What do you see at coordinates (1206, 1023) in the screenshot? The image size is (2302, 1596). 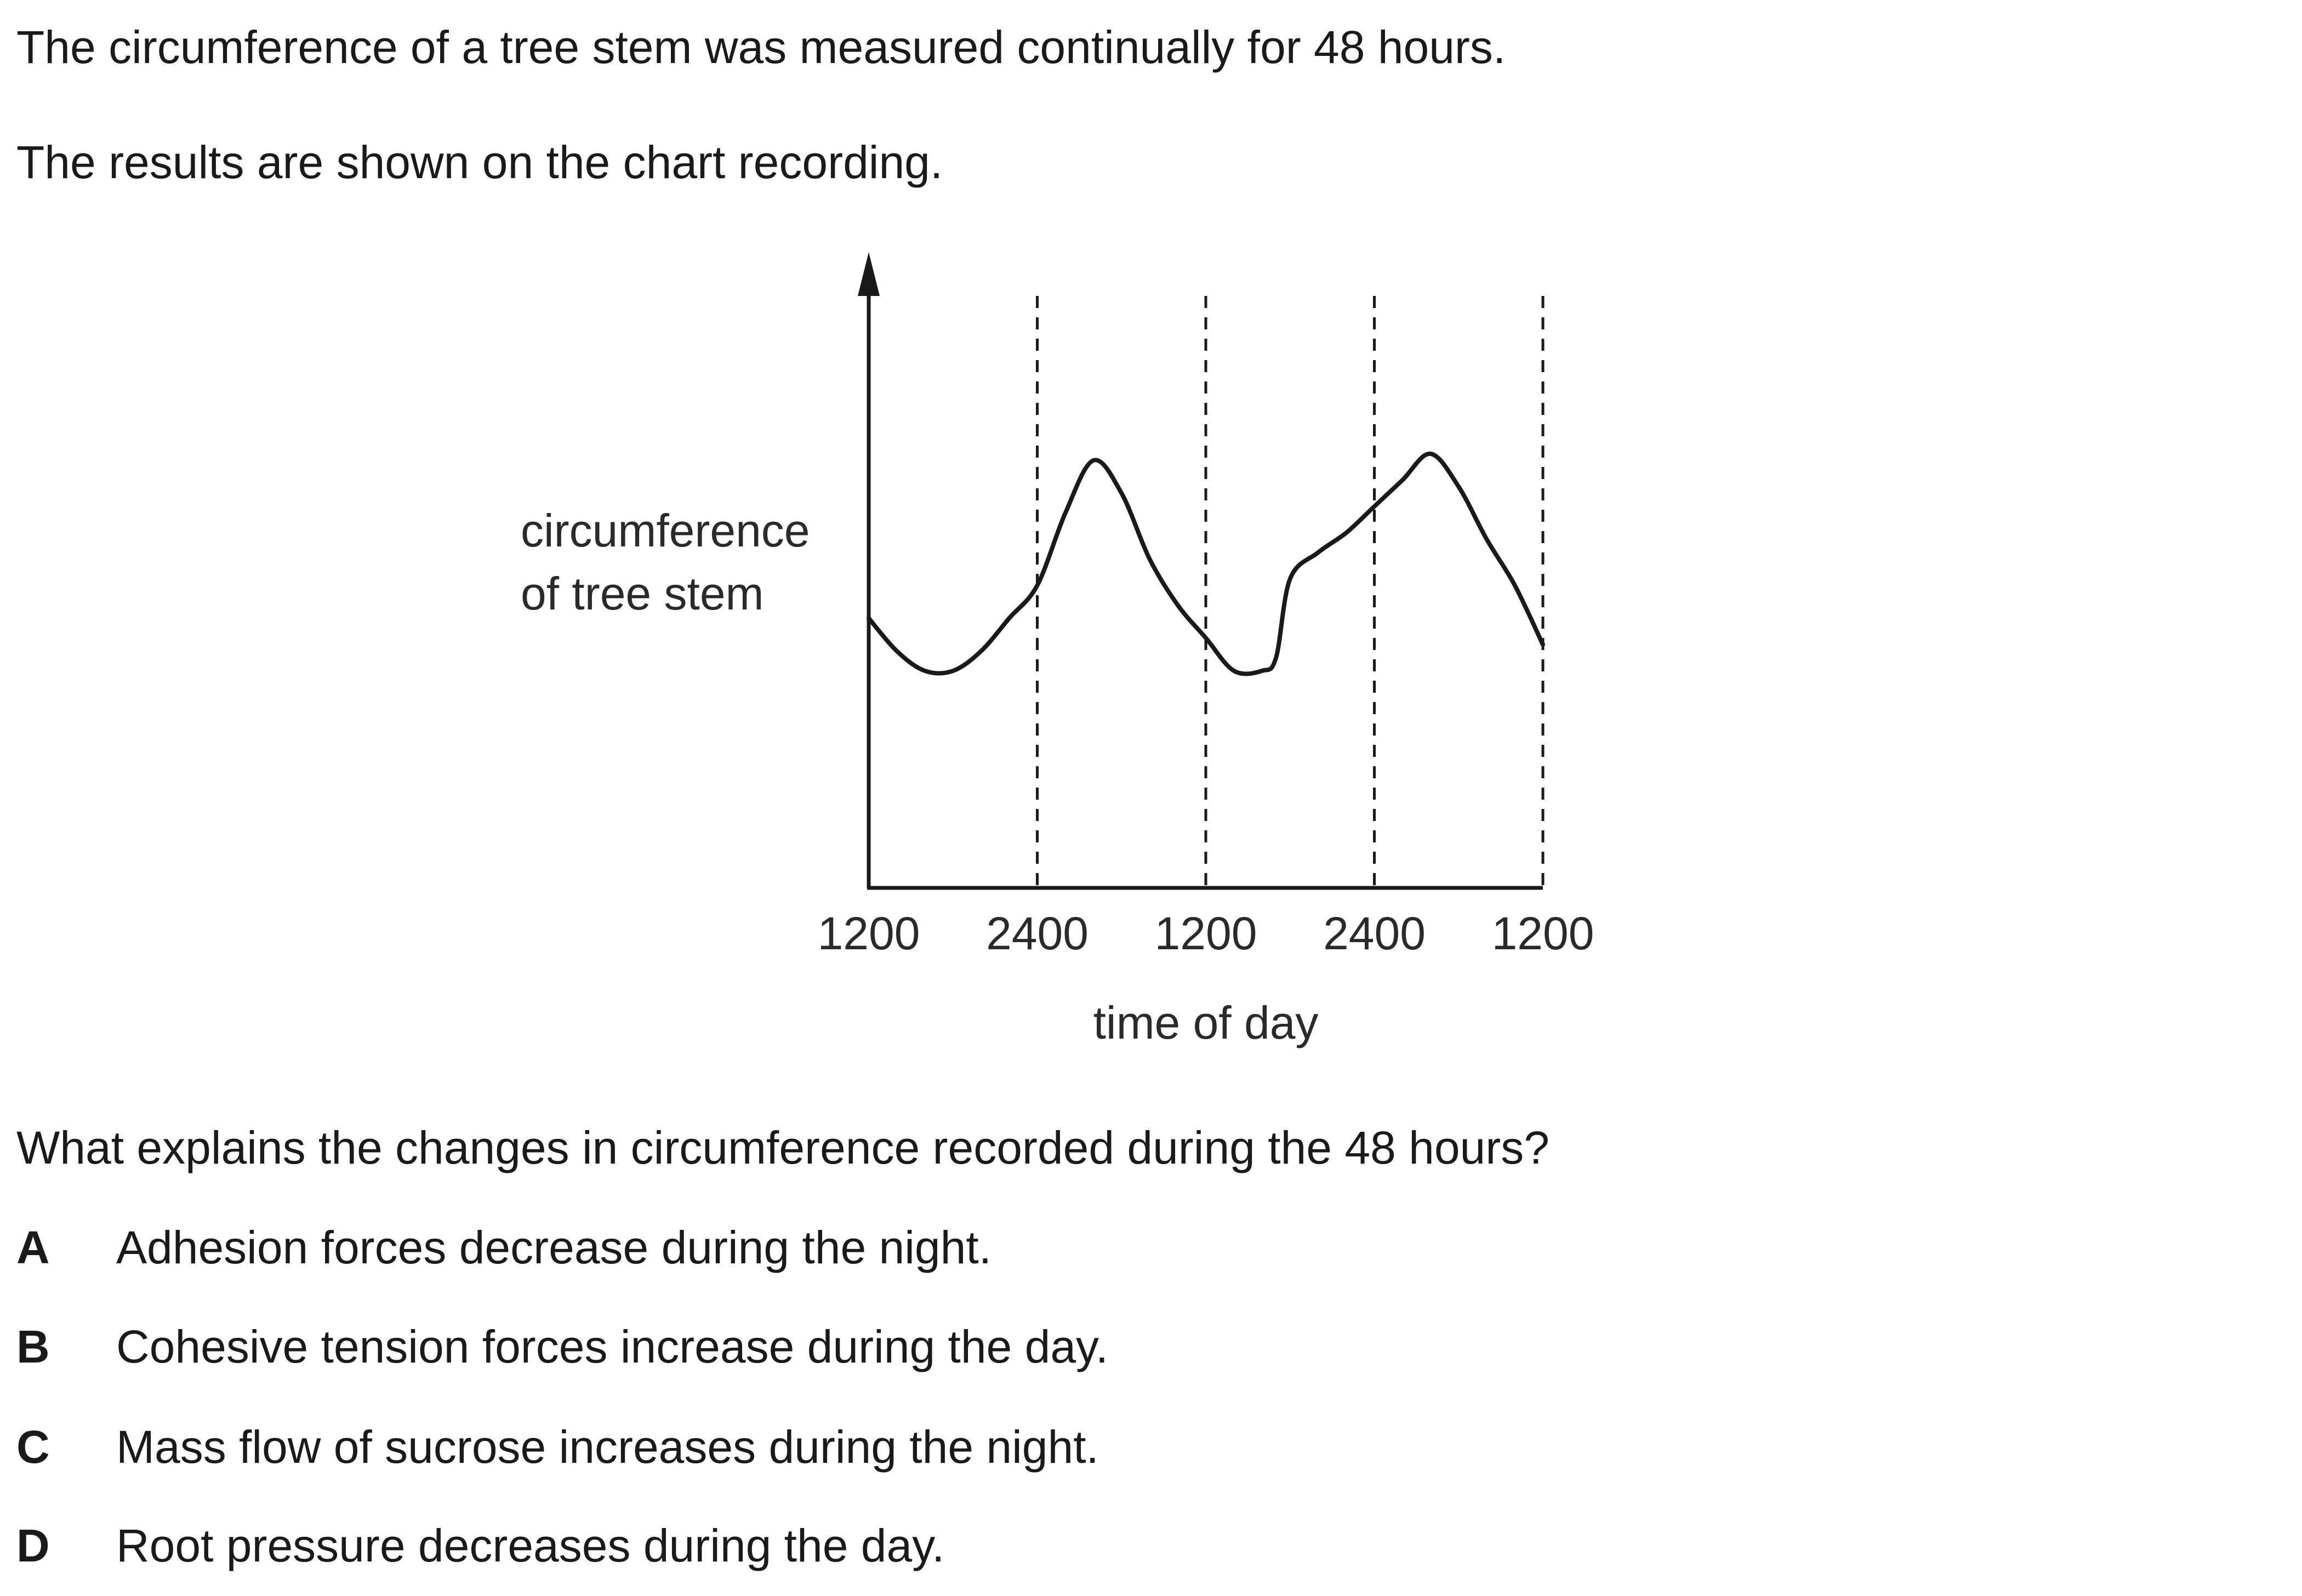 I see `x-axis-label: time of day` at bounding box center [1206, 1023].